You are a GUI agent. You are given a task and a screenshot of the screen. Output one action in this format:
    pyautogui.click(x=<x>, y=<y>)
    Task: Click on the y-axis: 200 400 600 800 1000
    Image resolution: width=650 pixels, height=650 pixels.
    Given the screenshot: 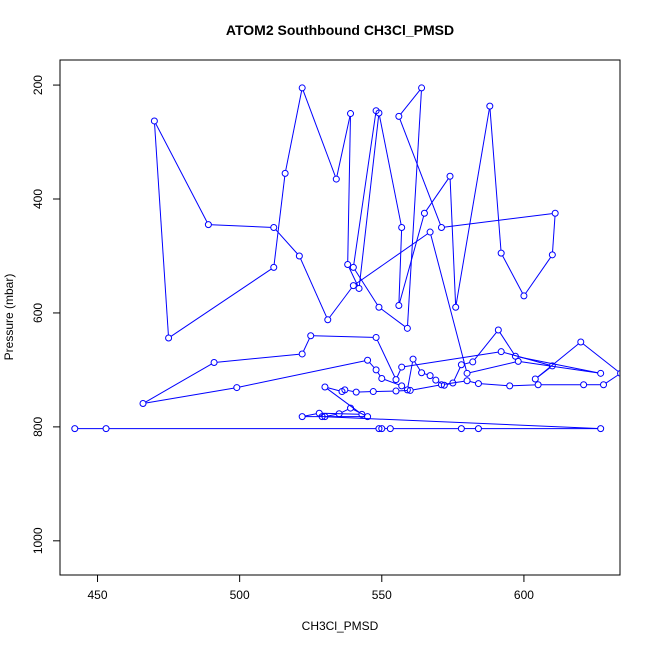 What is the action you would take?
    pyautogui.click(x=45, y=314)
    